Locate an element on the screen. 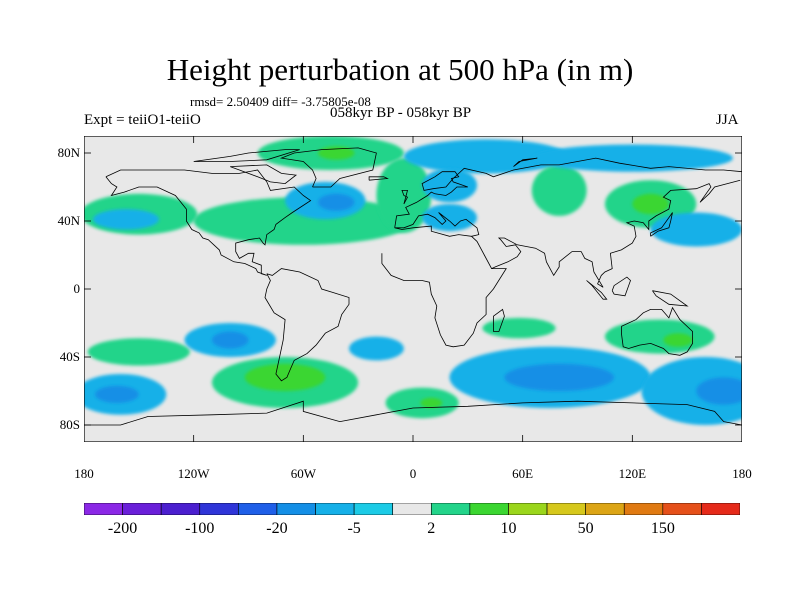 This screenshot has height=600, width=800. chart-title: Height perturbation at 500 hPa (in m) is located at coordinates (400, 69).